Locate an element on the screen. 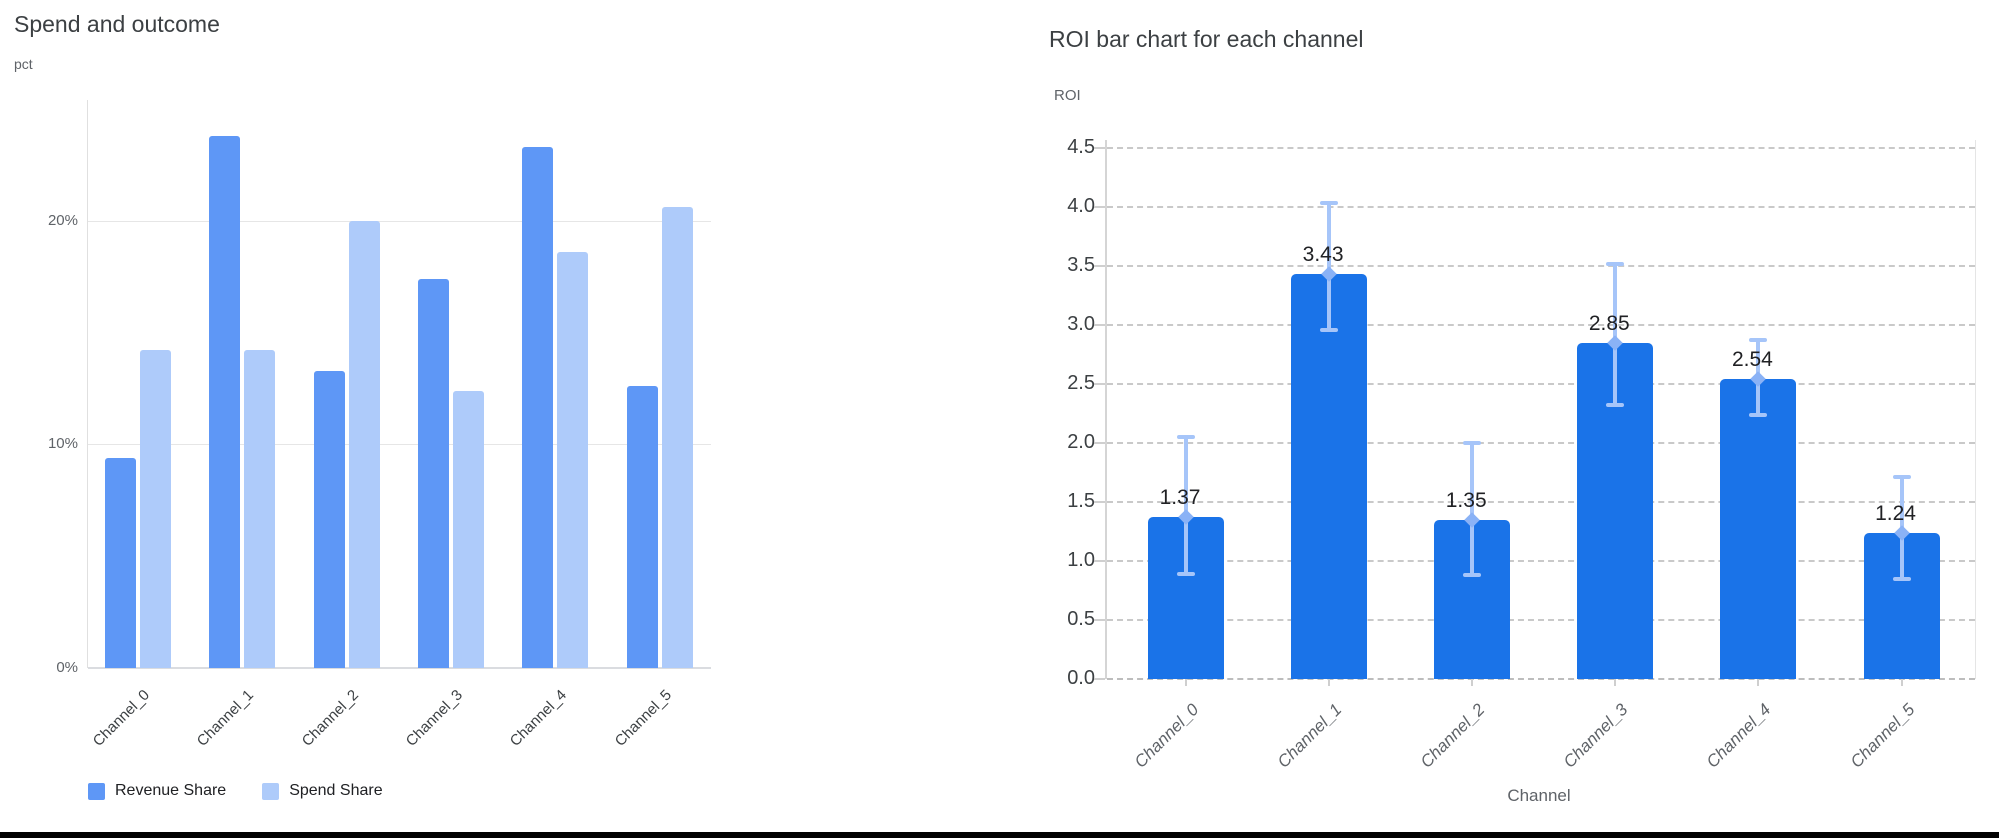  x-tick-label-Channel_2: Channel_2 is located at coordinates (330, 718).